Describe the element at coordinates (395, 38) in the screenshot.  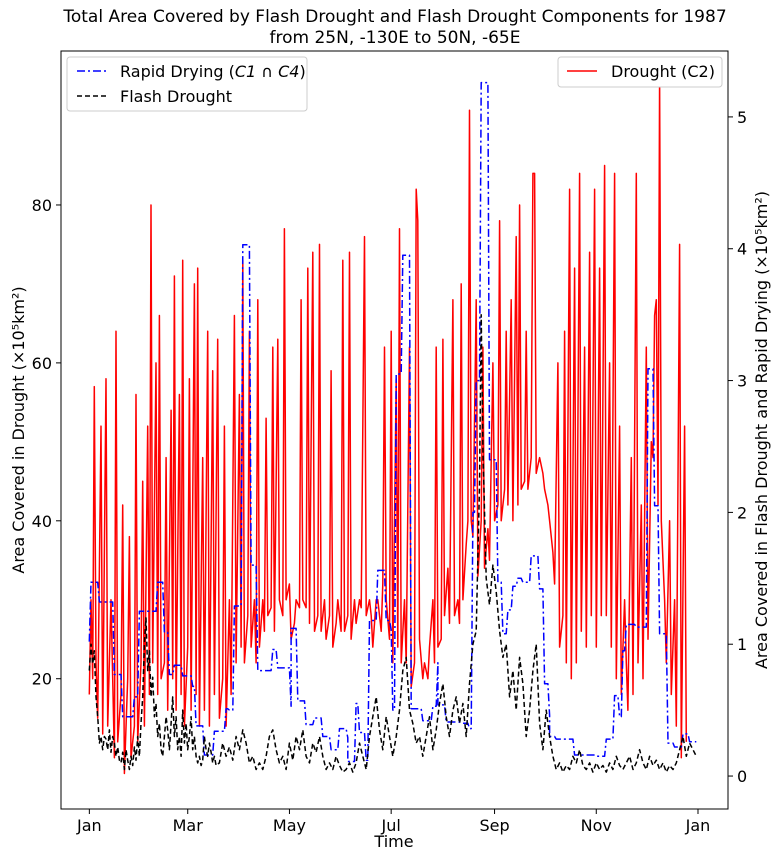
I see `chart-title-line-2: from 25N, -130E to 50N, -65E` at that location.